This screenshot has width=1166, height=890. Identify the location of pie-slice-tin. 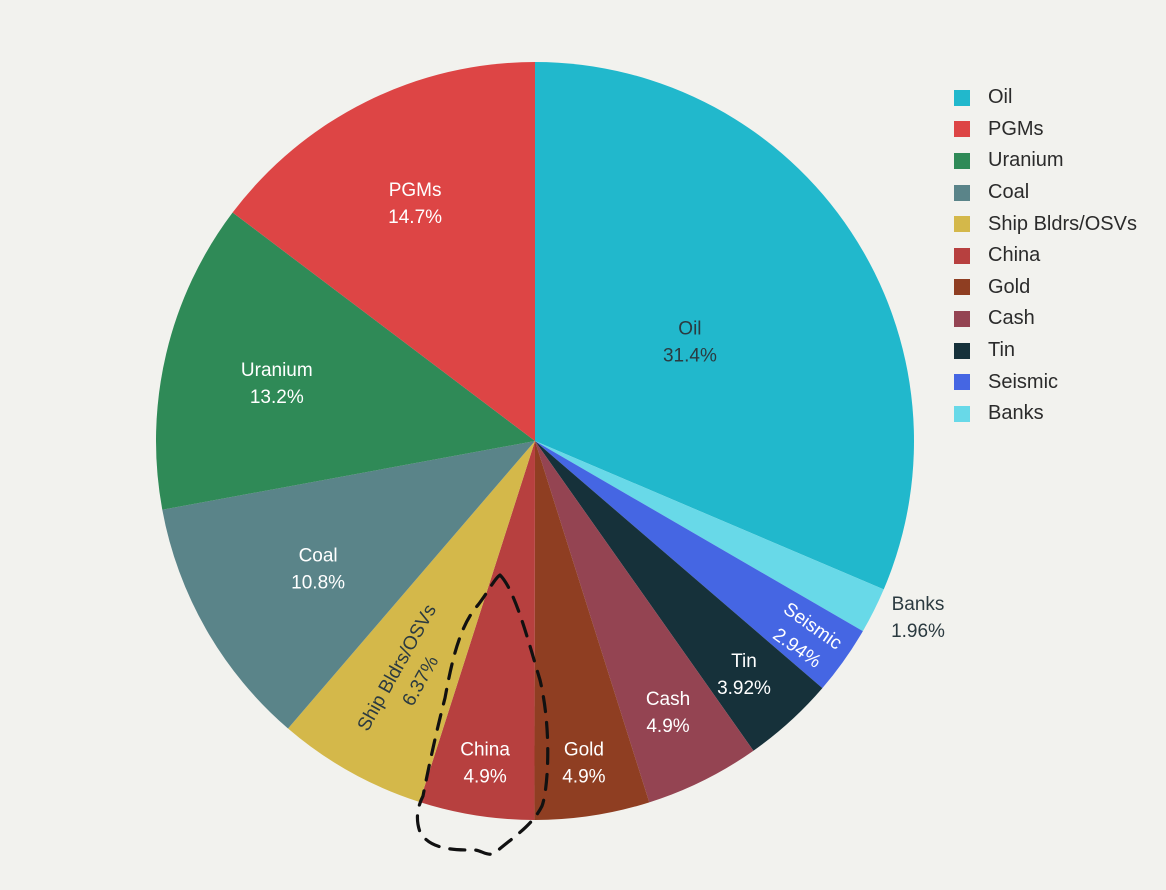
(679, 596).